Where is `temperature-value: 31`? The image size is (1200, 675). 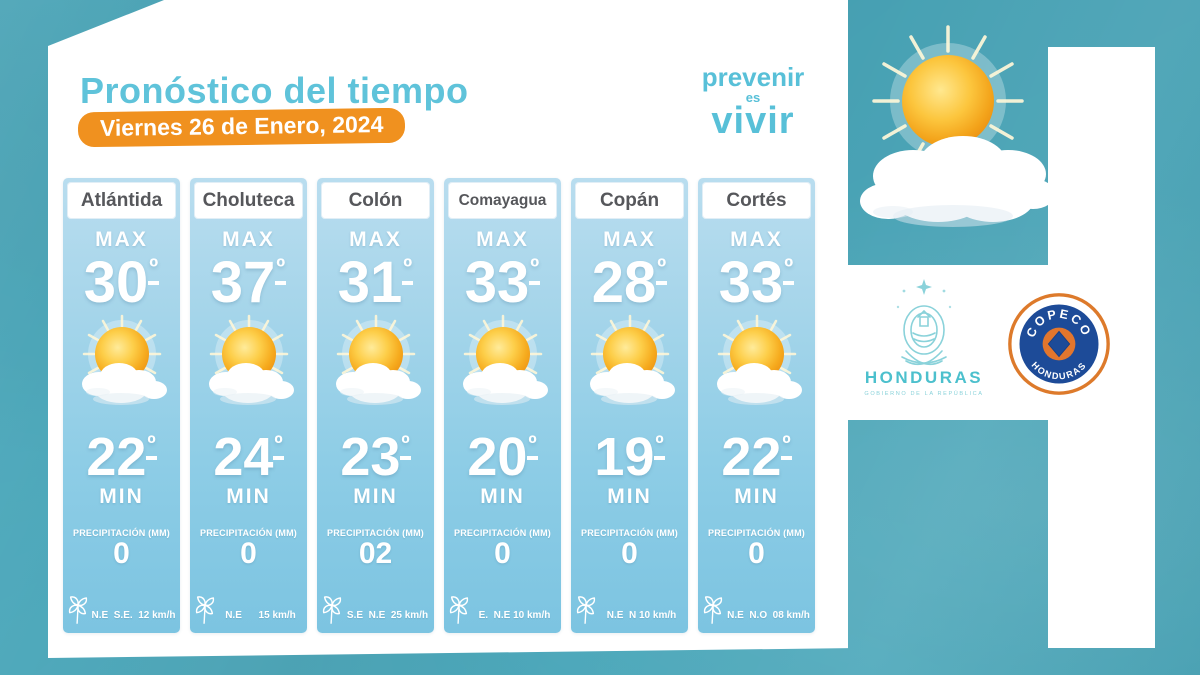 temperature-value: 31 is located at coordinates (370, 282).